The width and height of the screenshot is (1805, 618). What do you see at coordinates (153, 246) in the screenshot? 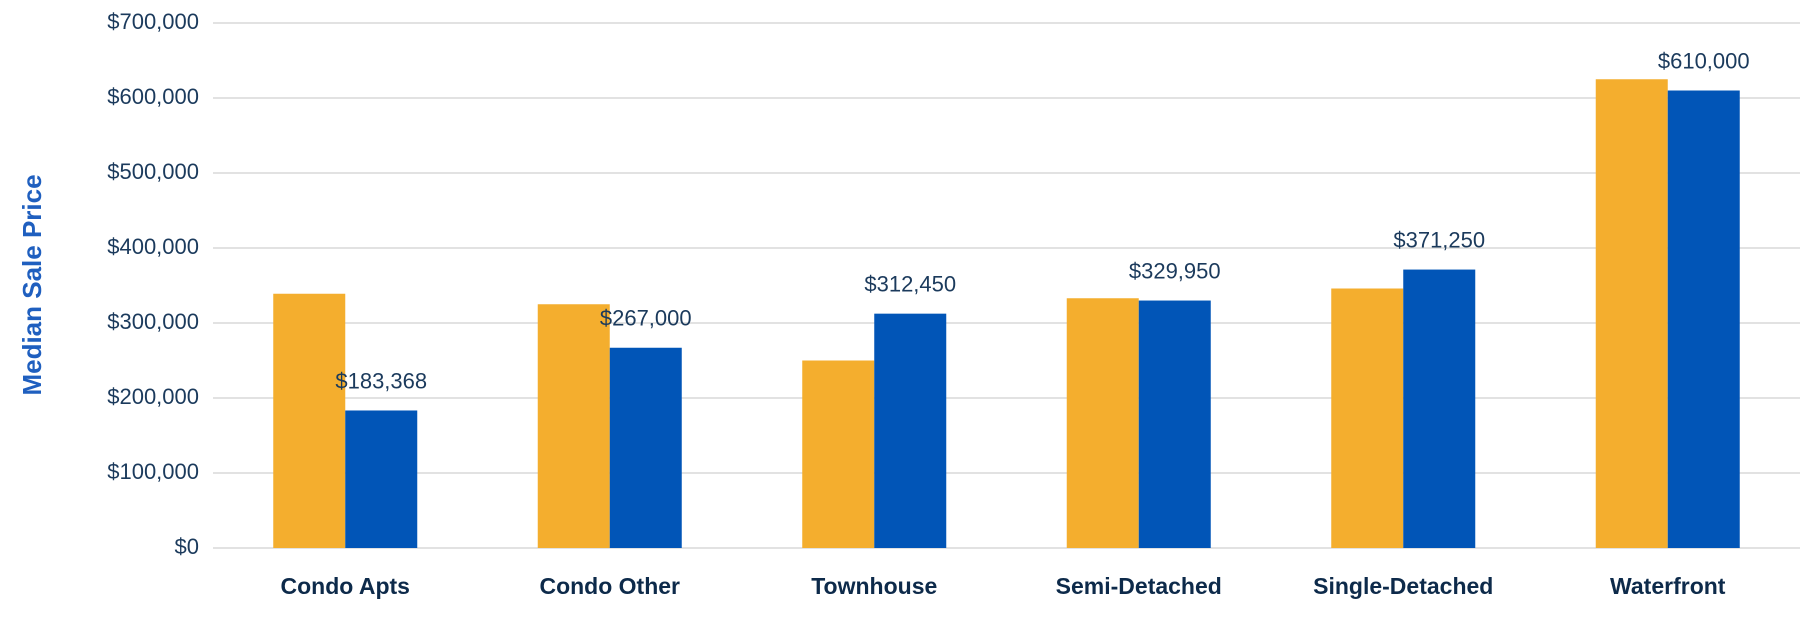
I see `y-tick-label: $400,000` at bounding box center [153, 246].